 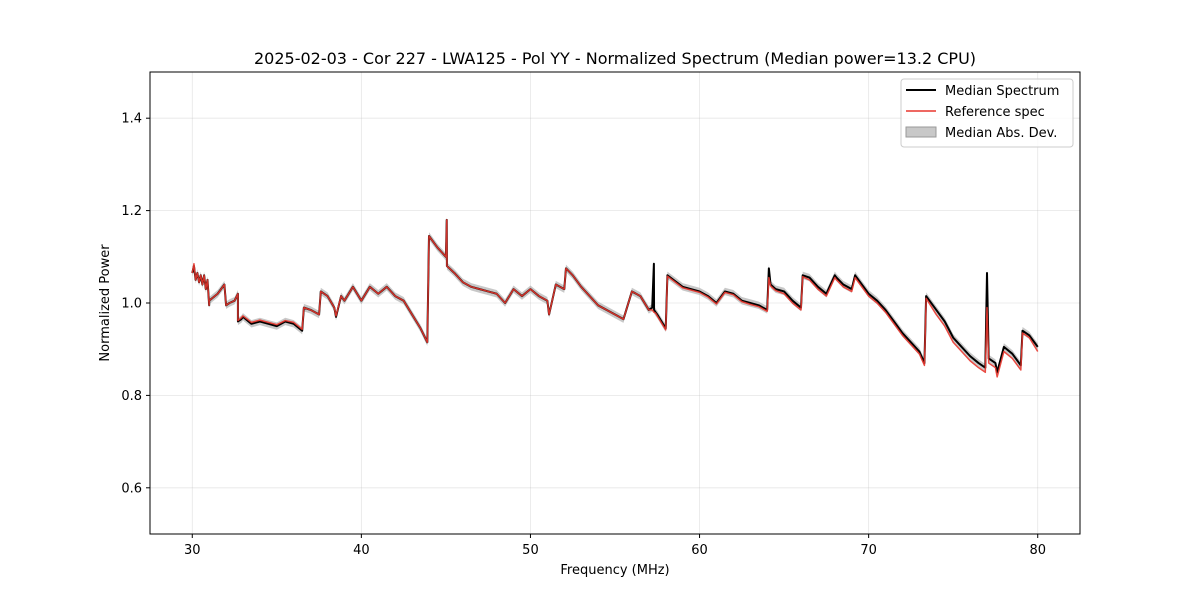 I want to click on y-tick-label: 1.2, so click(x=131, y=211).